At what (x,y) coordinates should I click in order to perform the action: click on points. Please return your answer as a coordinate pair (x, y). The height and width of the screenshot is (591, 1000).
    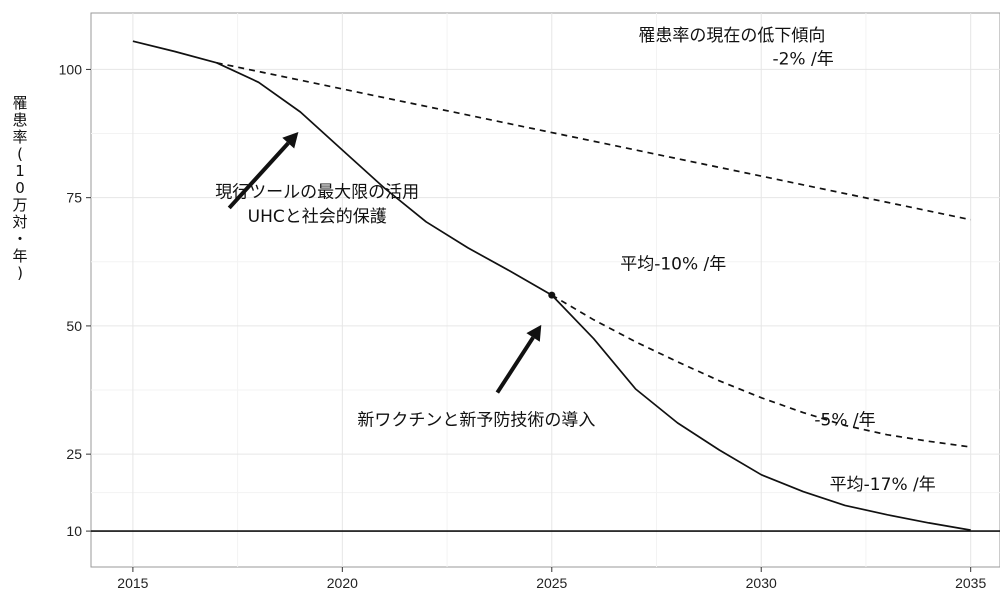
    Looking at the image, I should click on (552, 295).